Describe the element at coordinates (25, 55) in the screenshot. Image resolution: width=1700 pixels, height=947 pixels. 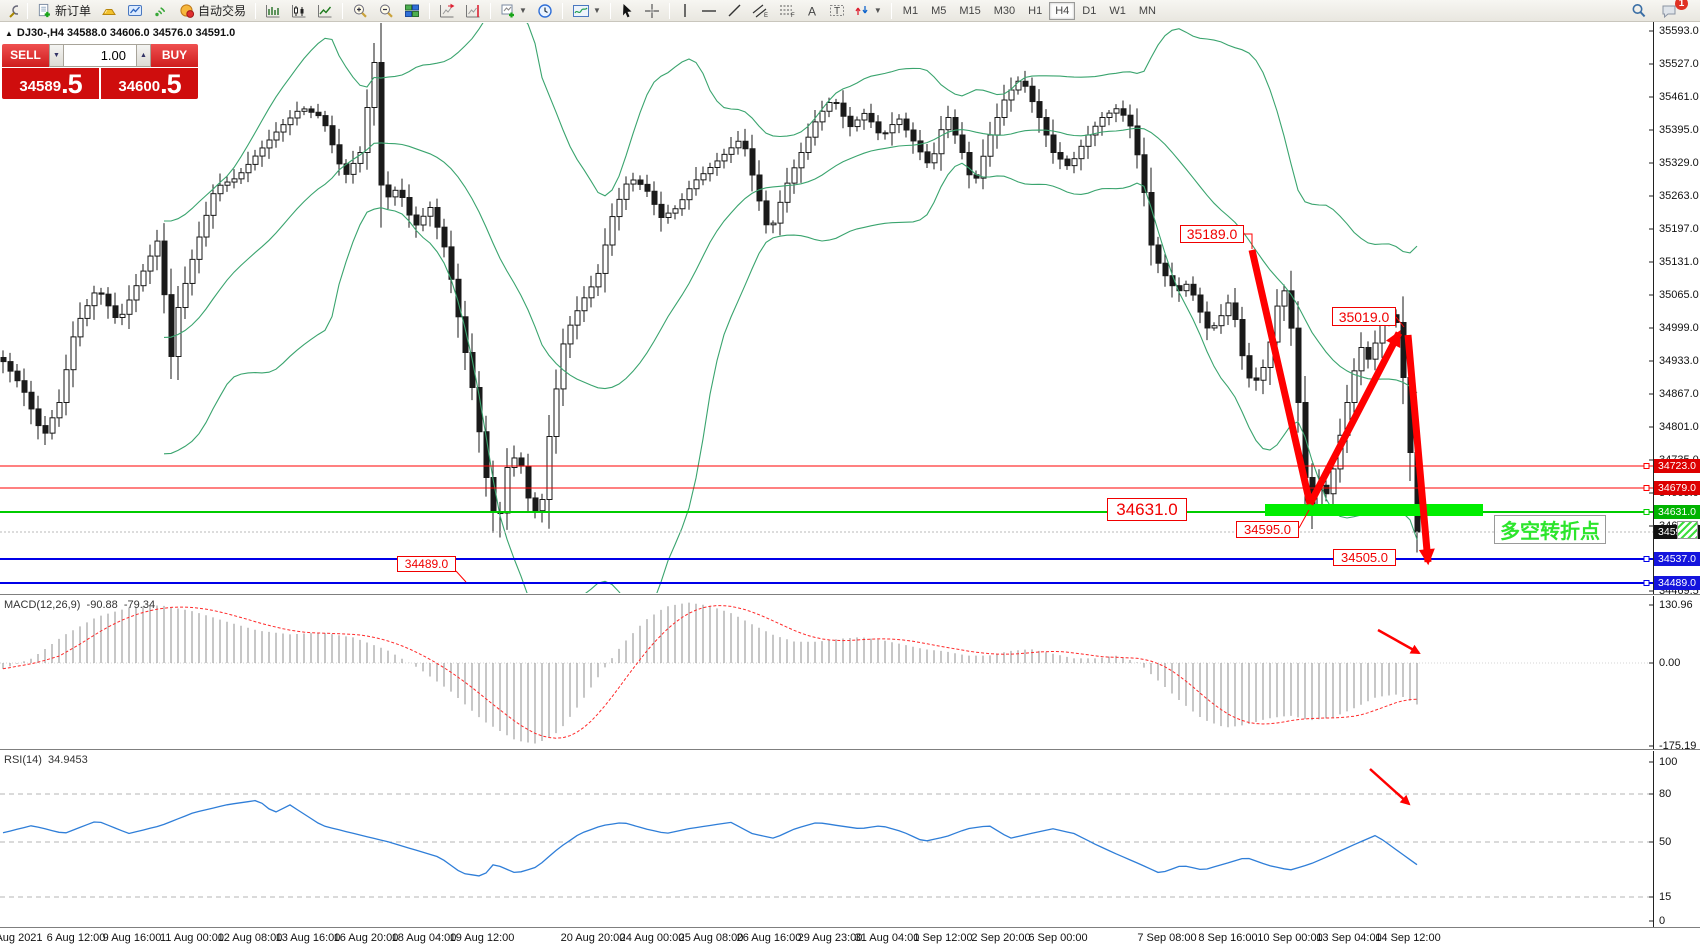
I see `sell-button: SELL` at that location.